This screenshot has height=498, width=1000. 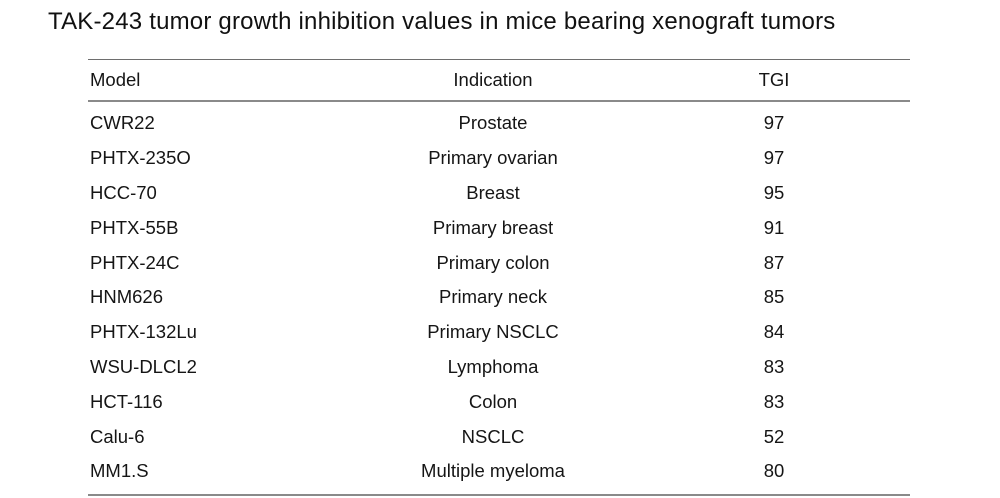 I want to click on tgi-cell: 85, so click(x=774, y=297).